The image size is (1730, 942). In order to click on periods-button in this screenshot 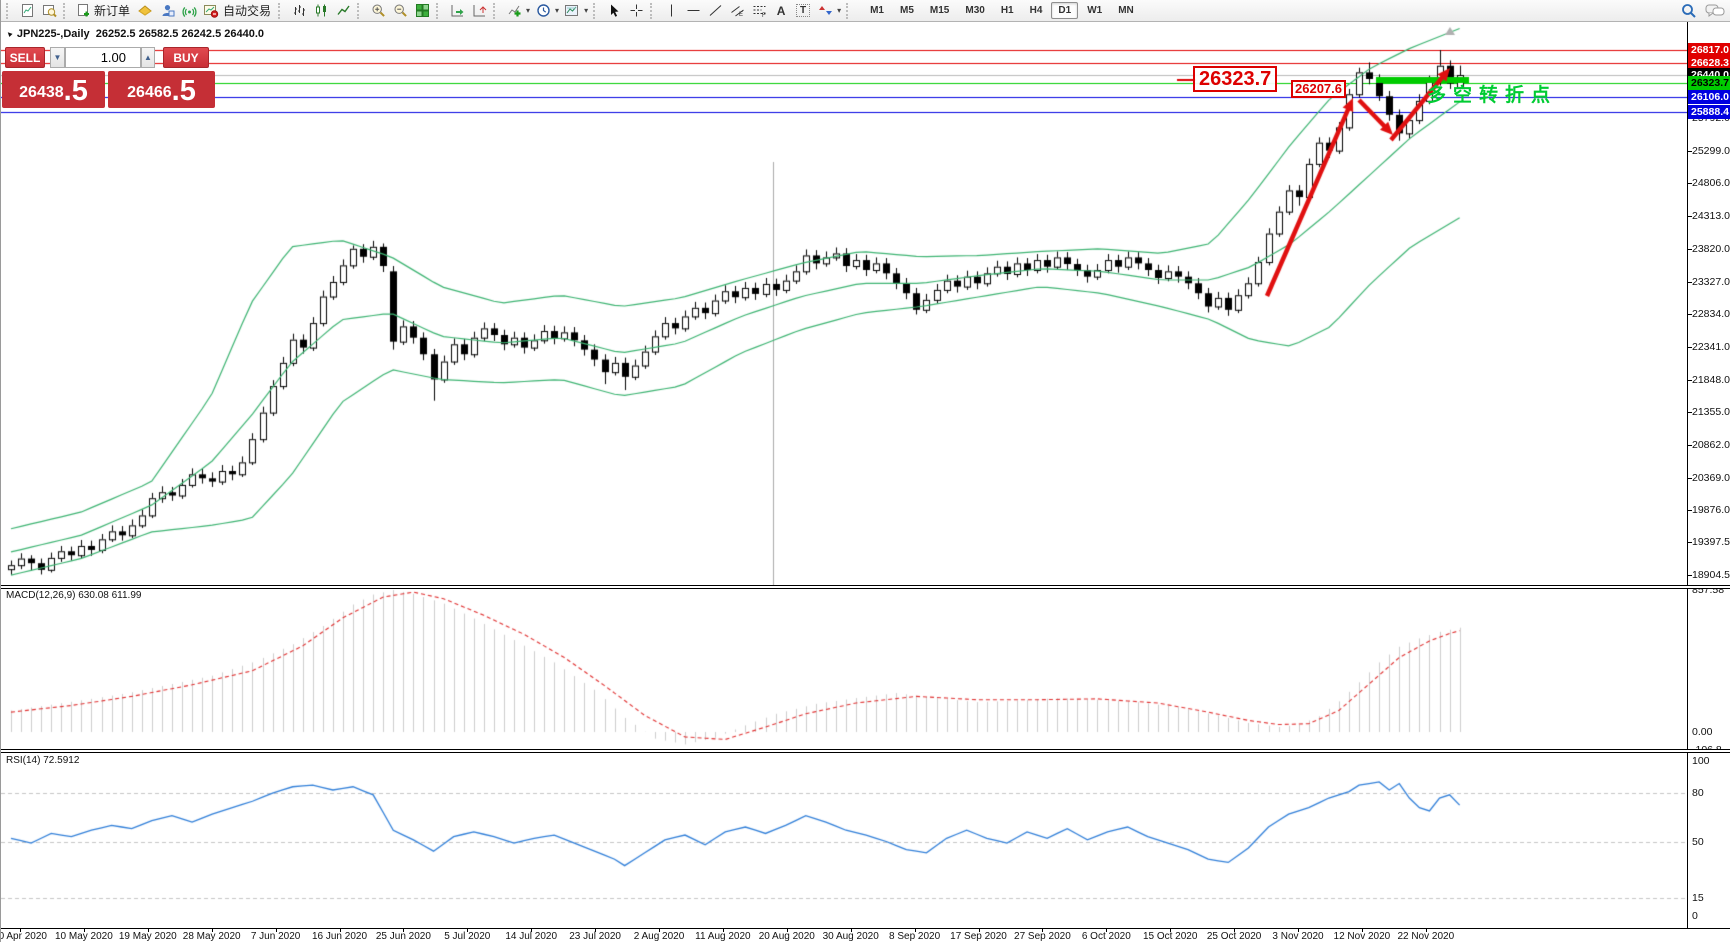, I will do `click(543, 11)`.